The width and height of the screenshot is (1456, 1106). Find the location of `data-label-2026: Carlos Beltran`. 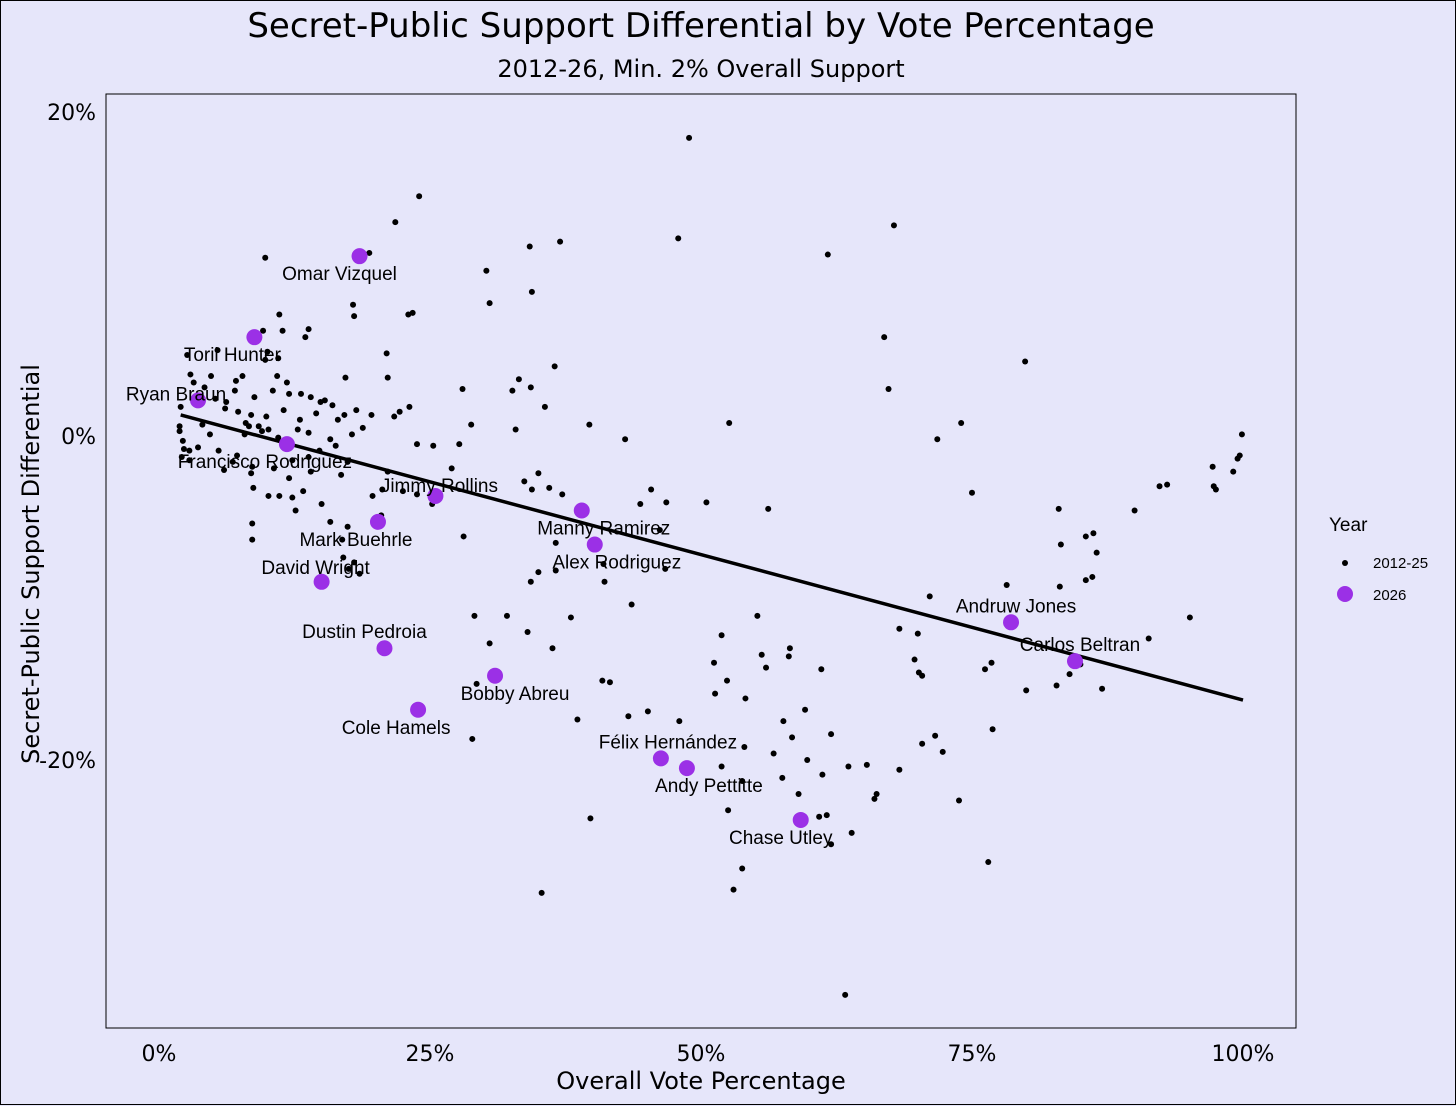

data-label-2026: Carlos Beltran is located at coordinates (1080, 645).